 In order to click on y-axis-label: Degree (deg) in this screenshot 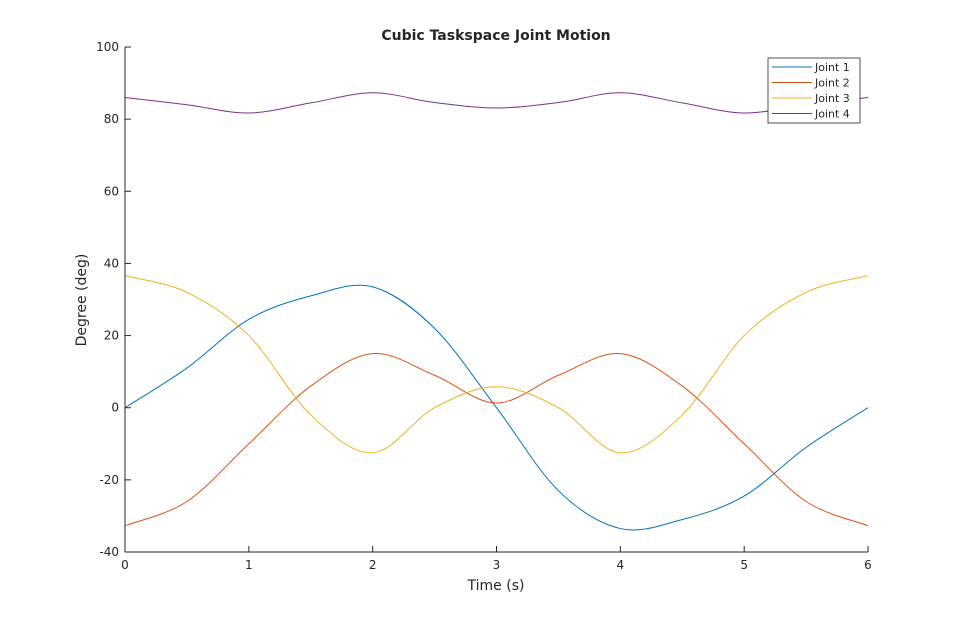, I will do `click(82, 300)`.